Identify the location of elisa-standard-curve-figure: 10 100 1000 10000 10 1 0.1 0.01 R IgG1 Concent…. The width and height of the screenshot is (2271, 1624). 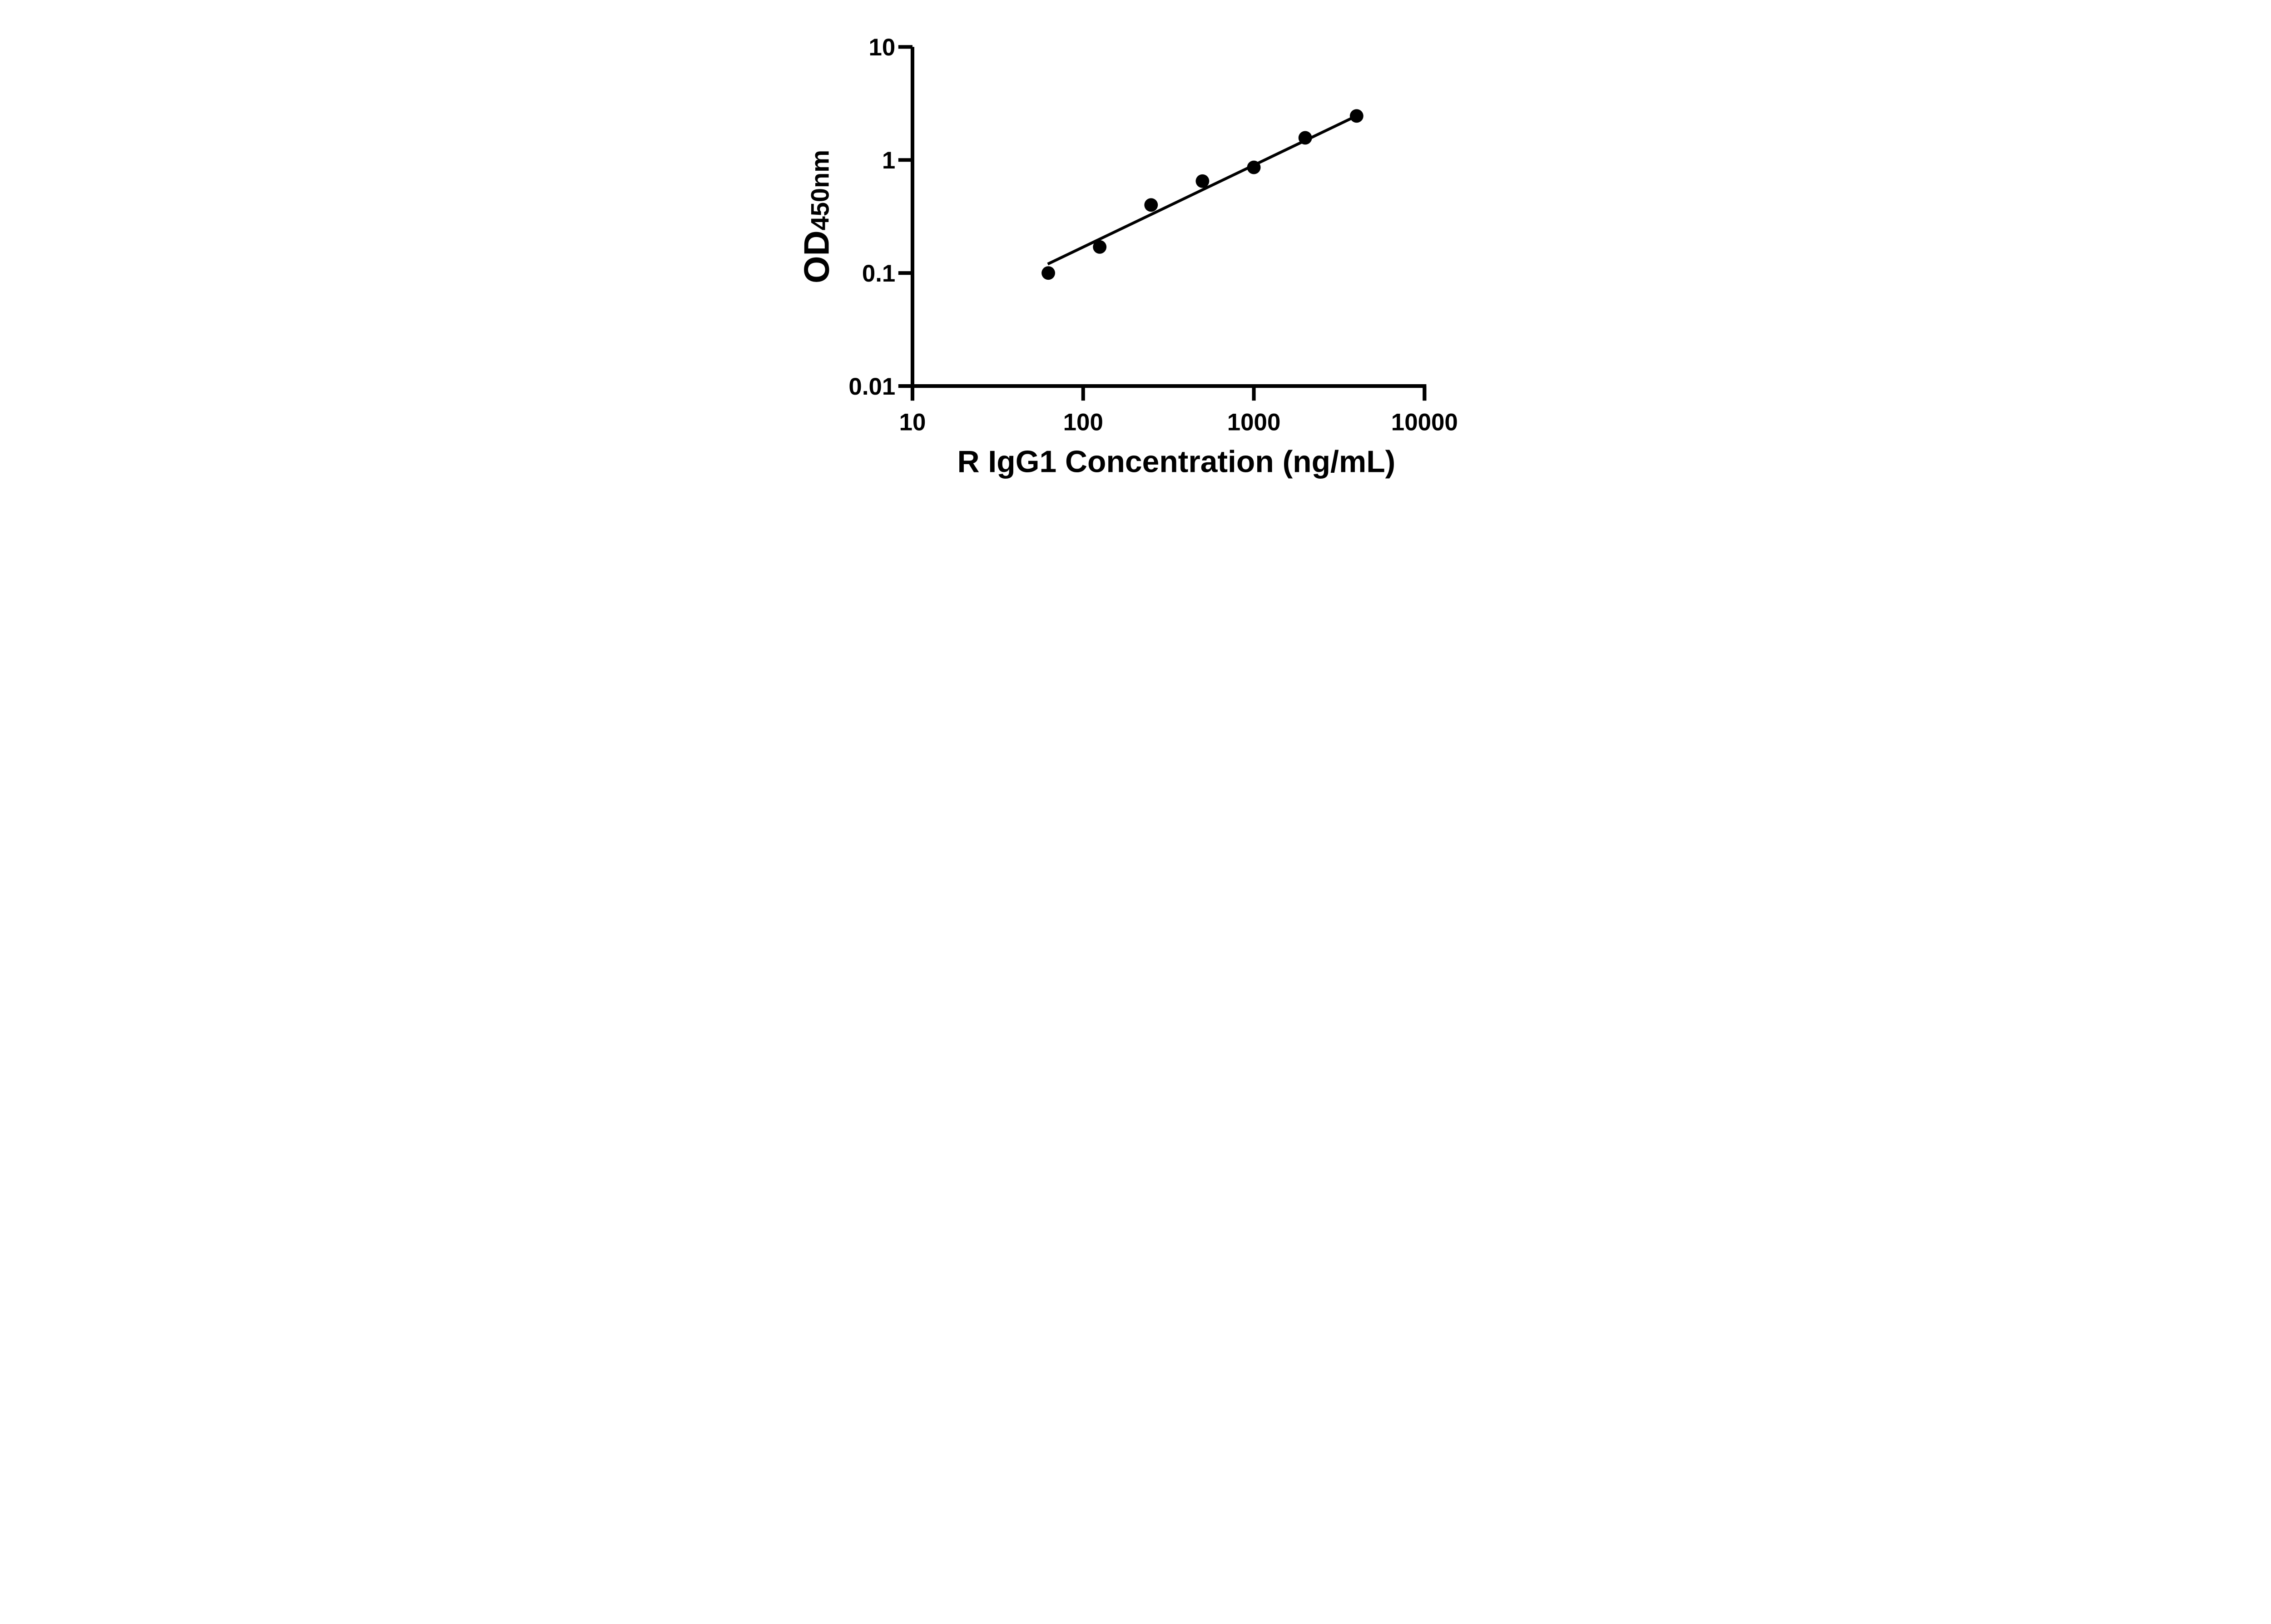
(1135, 252).